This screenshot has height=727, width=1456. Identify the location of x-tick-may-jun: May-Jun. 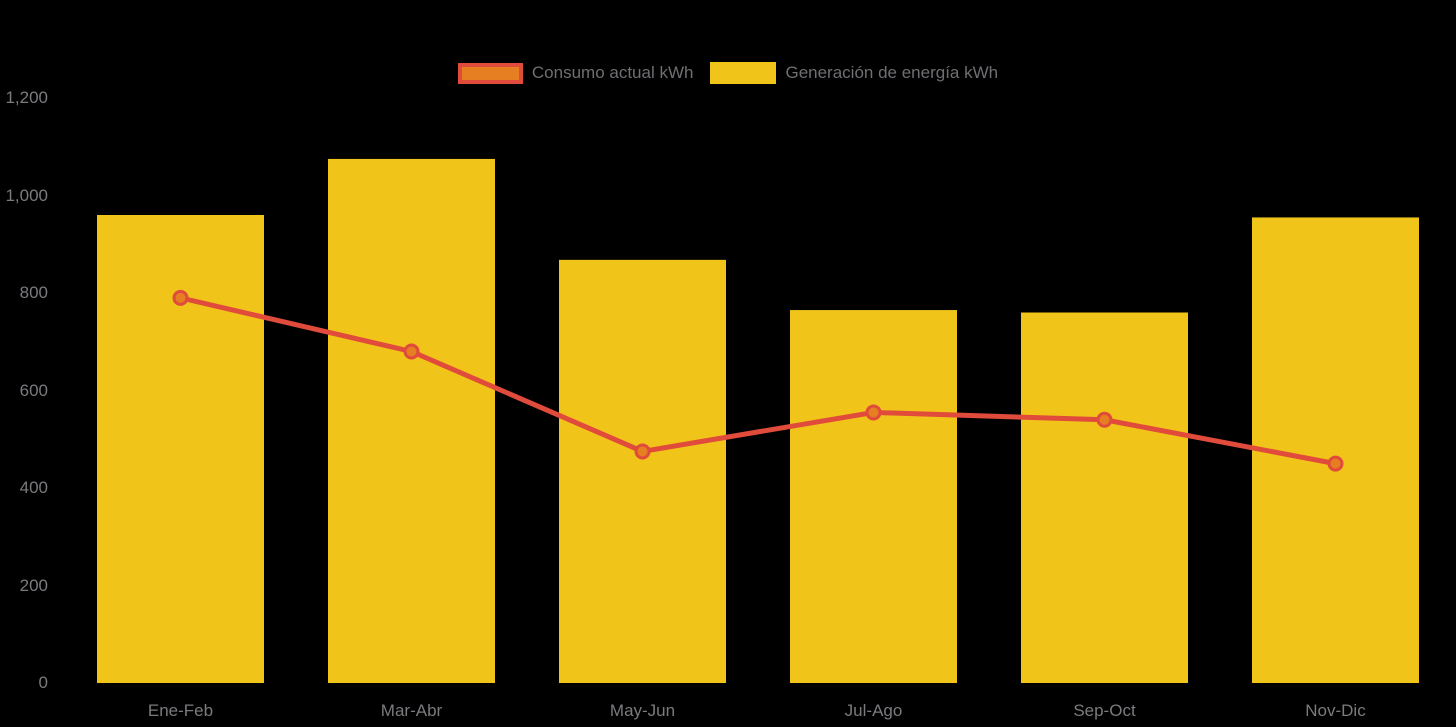
(642, 710).